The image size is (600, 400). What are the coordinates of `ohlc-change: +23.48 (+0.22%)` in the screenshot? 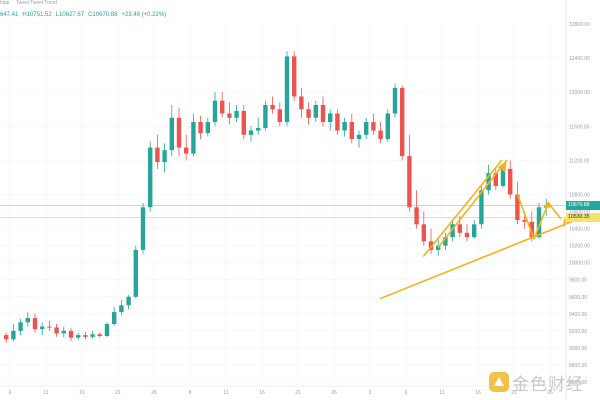 It's located at (144, 15).